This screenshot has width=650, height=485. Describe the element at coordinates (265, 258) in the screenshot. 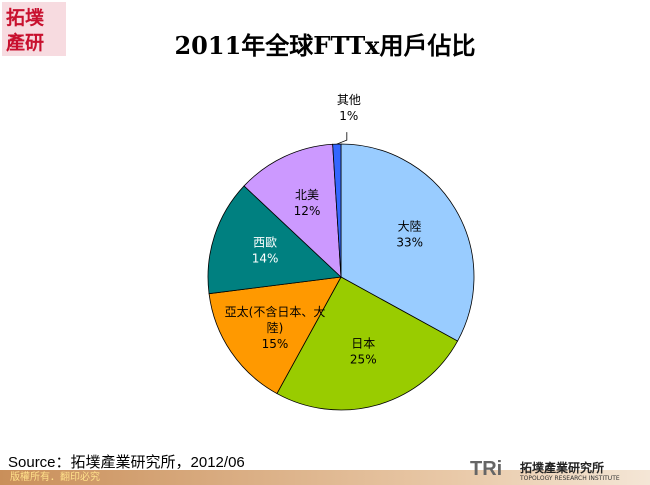

I see `slice-pct-label: 14%` at that location.